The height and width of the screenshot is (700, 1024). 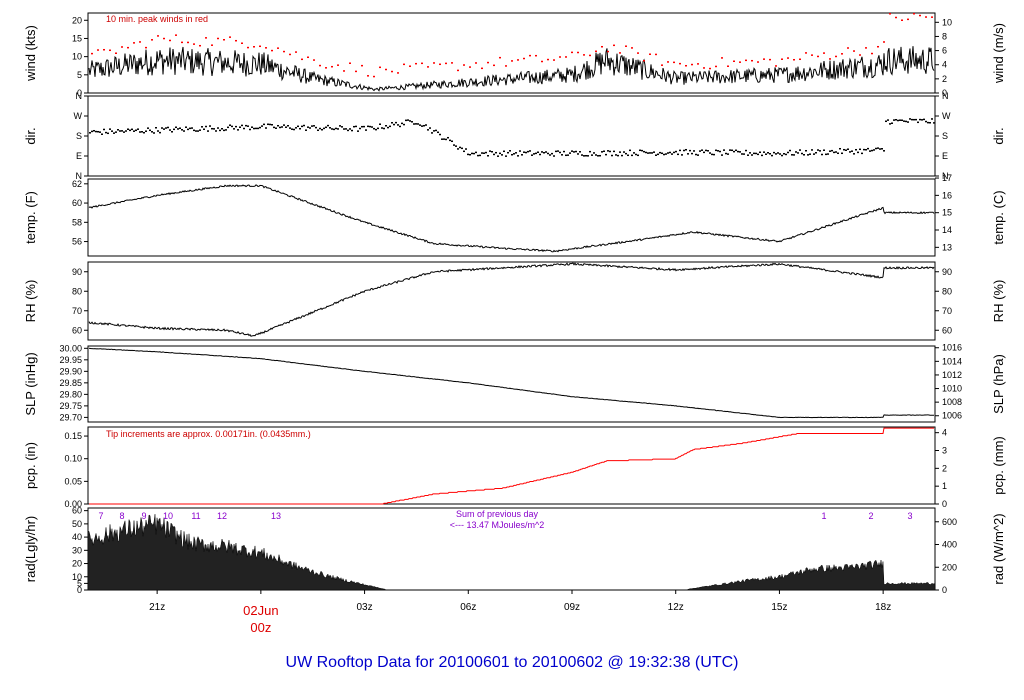 What do you see at coordinates (77, 184) in the screenshot?
I see `tick-label-left-temp: 62` at bounding box center [77, 184].